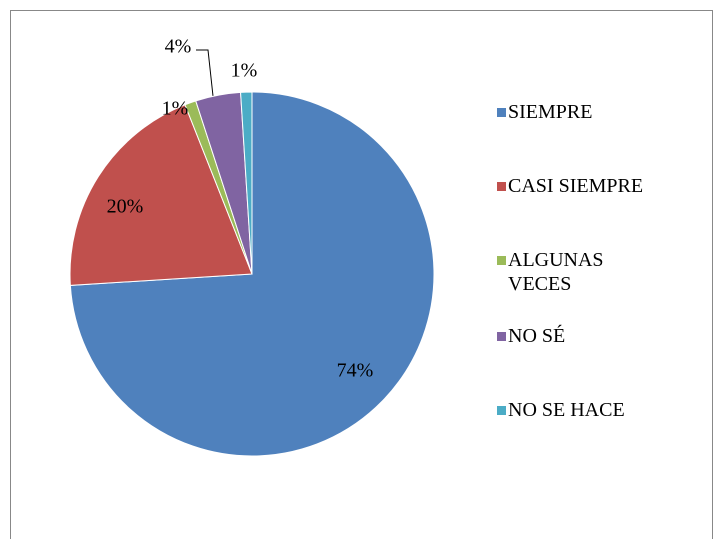  Describe the element at coordinates (178, 47) in the screenshot. I see `data-label: 4%` at that location.